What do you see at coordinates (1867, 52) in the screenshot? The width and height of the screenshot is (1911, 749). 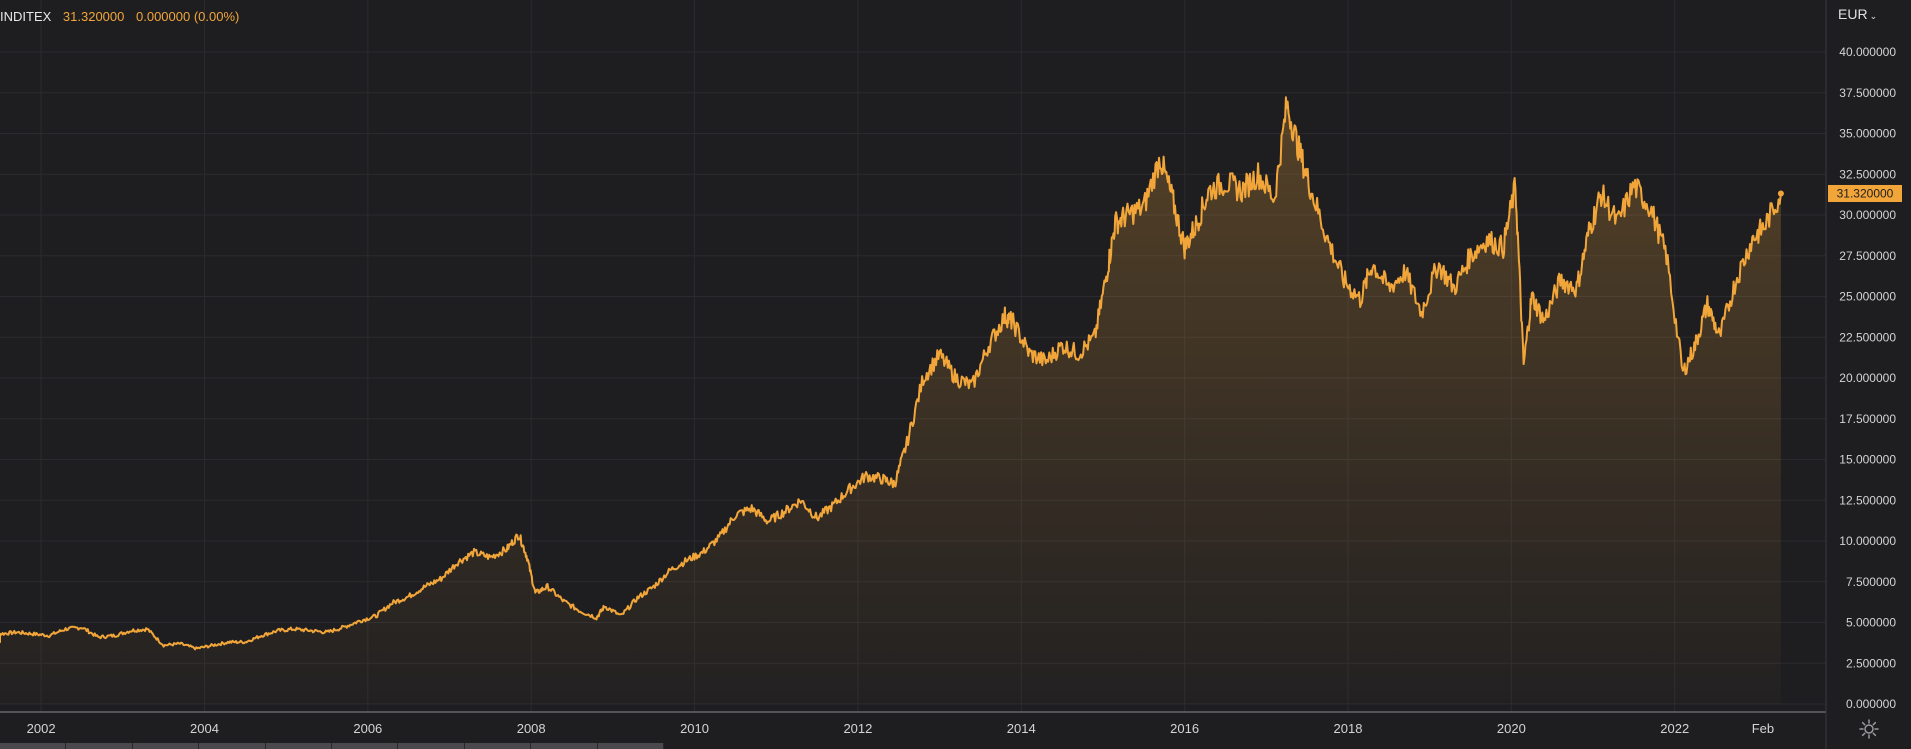 I see `y-tick-label: 40.000000` at bounding box center [1867, 52].